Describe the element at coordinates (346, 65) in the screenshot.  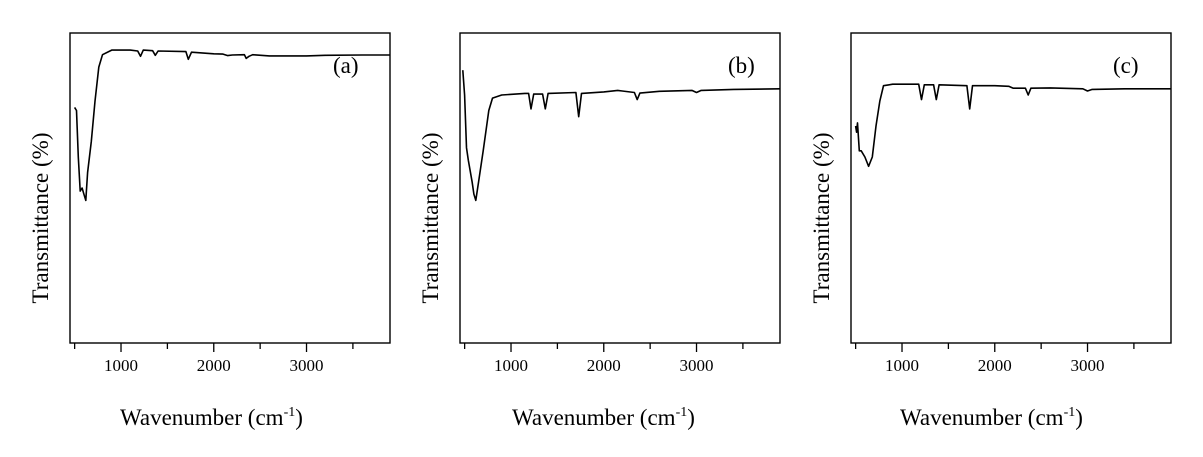
I see `panel-label: (a)` at that location.